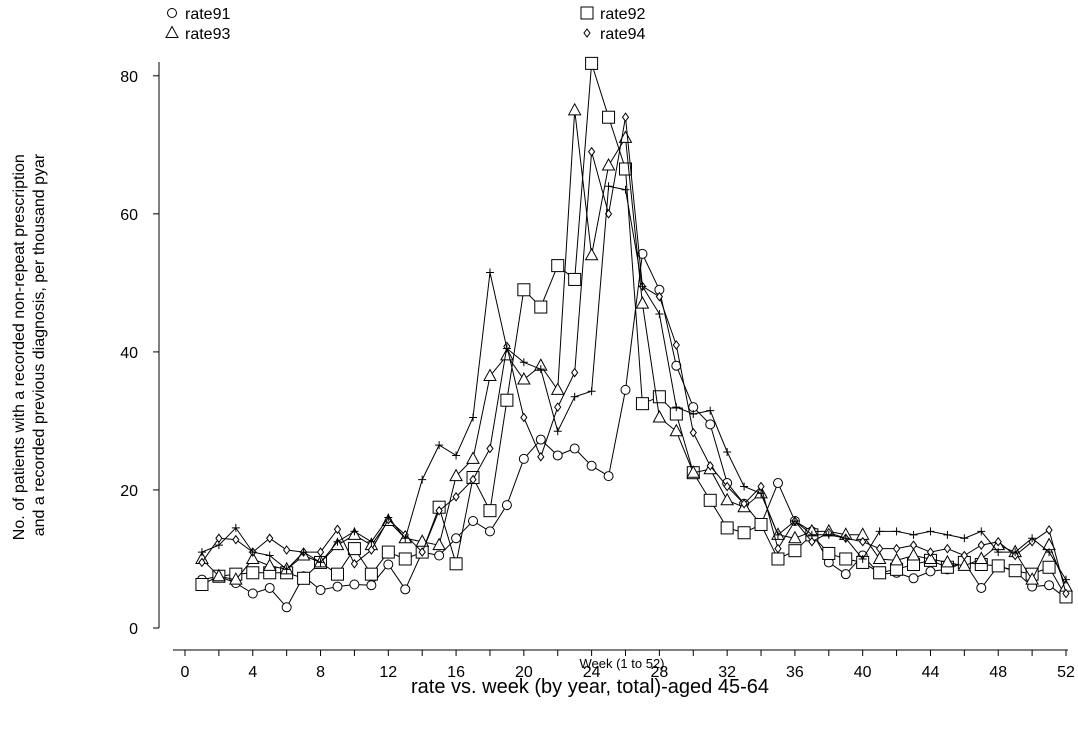  What do you see at coordinates (587, 33) in the screenshot?
I see `legend-marker-diamond` at bounding box center [587, 33].